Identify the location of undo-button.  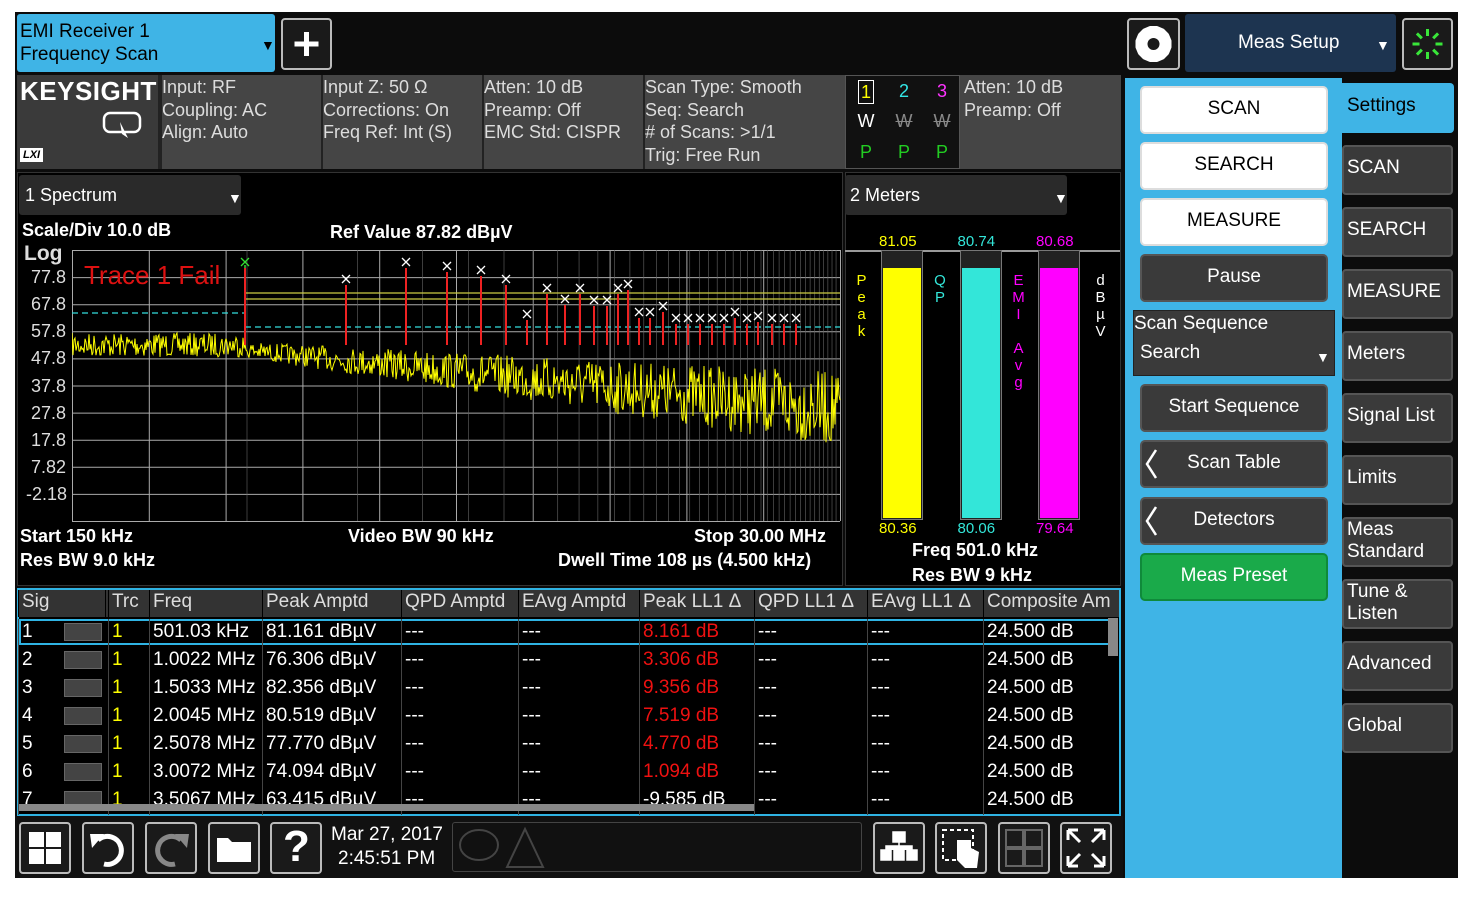
(108, 848).